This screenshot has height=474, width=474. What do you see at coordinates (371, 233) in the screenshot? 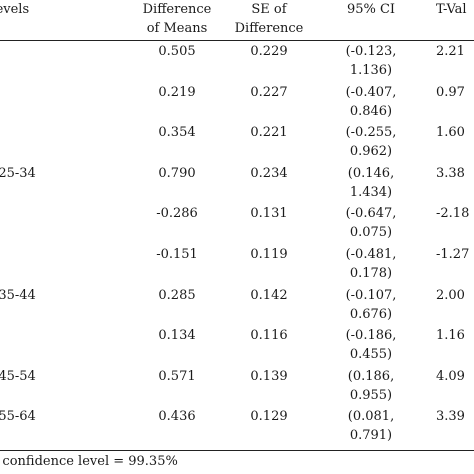
I see `cell-ci-upper: 0.075)` at bounding box center [371, 233].